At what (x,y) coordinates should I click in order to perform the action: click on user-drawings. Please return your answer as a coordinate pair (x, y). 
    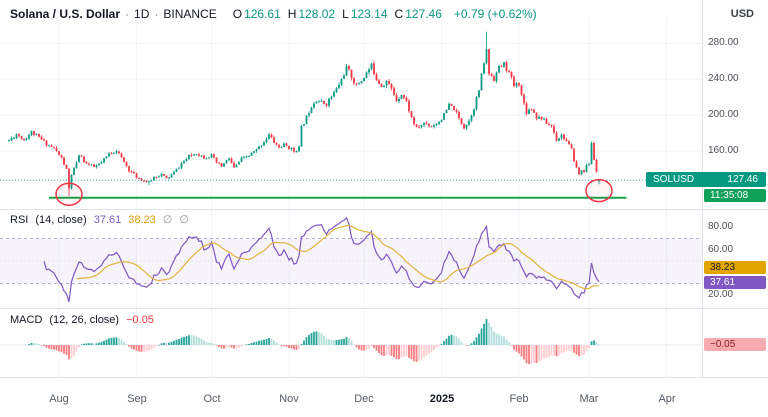
    Looking at the image, I should click on (338, 192).